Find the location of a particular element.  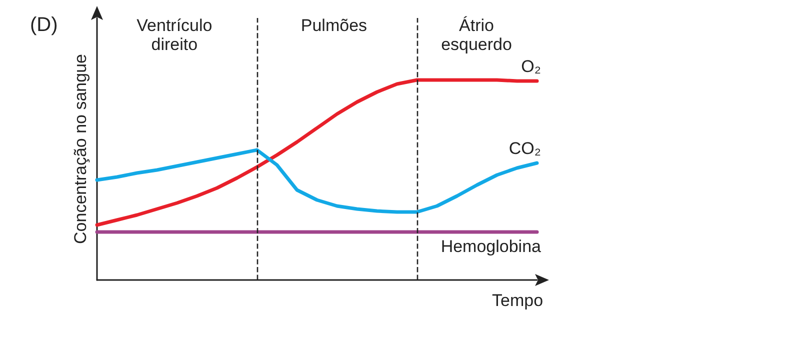

series-label: Hemoglobina is located at coordinates (491, 246).